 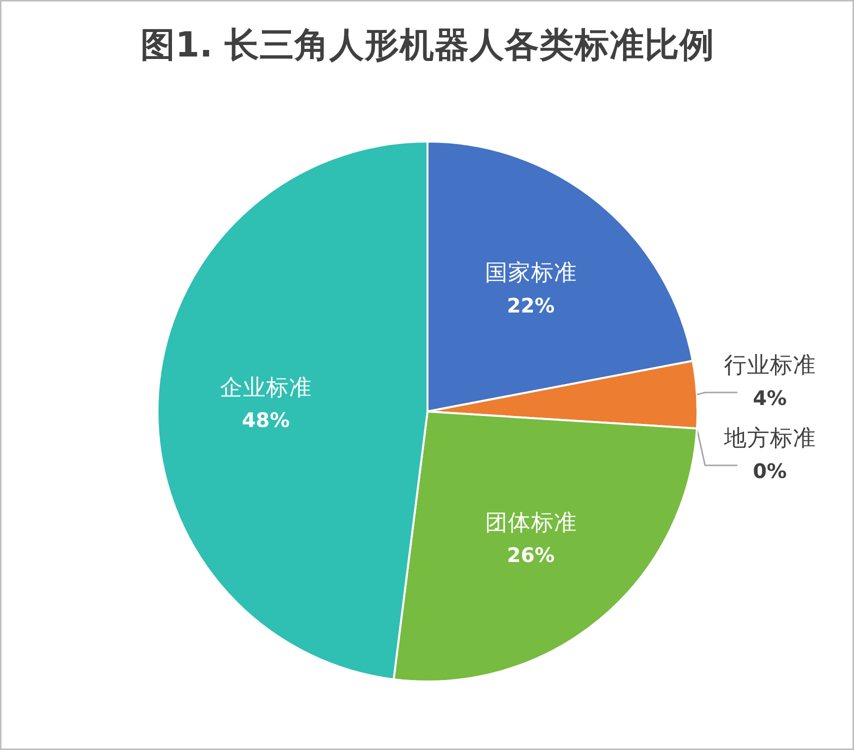 What do you see at coordinates (769, 398) in the screenshot?
I see `data-label: 4%` at bounding box center [769, 398].